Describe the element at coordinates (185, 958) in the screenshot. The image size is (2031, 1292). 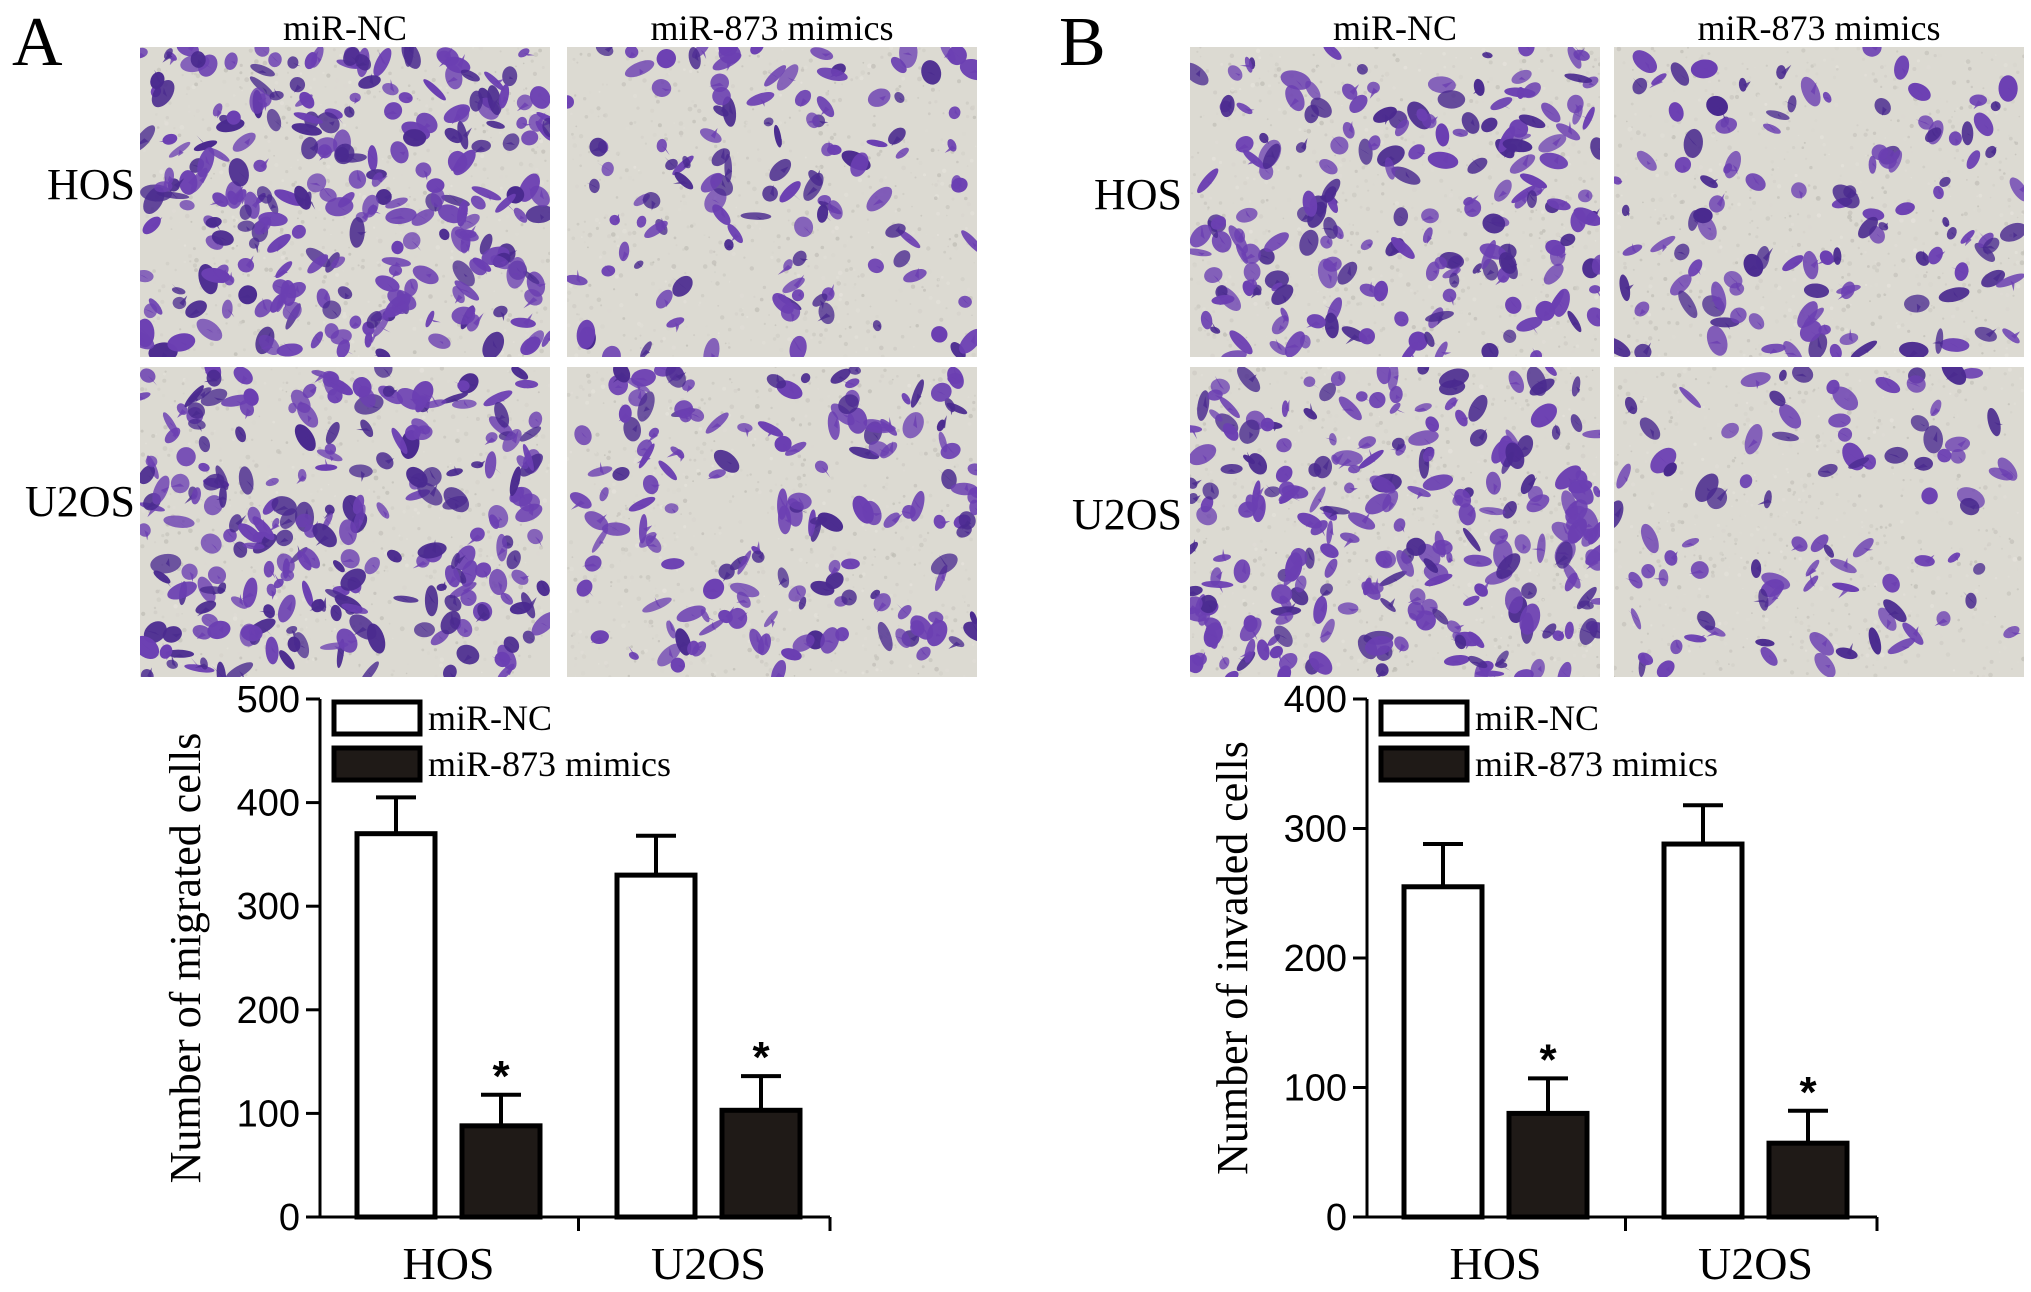
I see `y-axis-label: Number of migrated cells` at that location.